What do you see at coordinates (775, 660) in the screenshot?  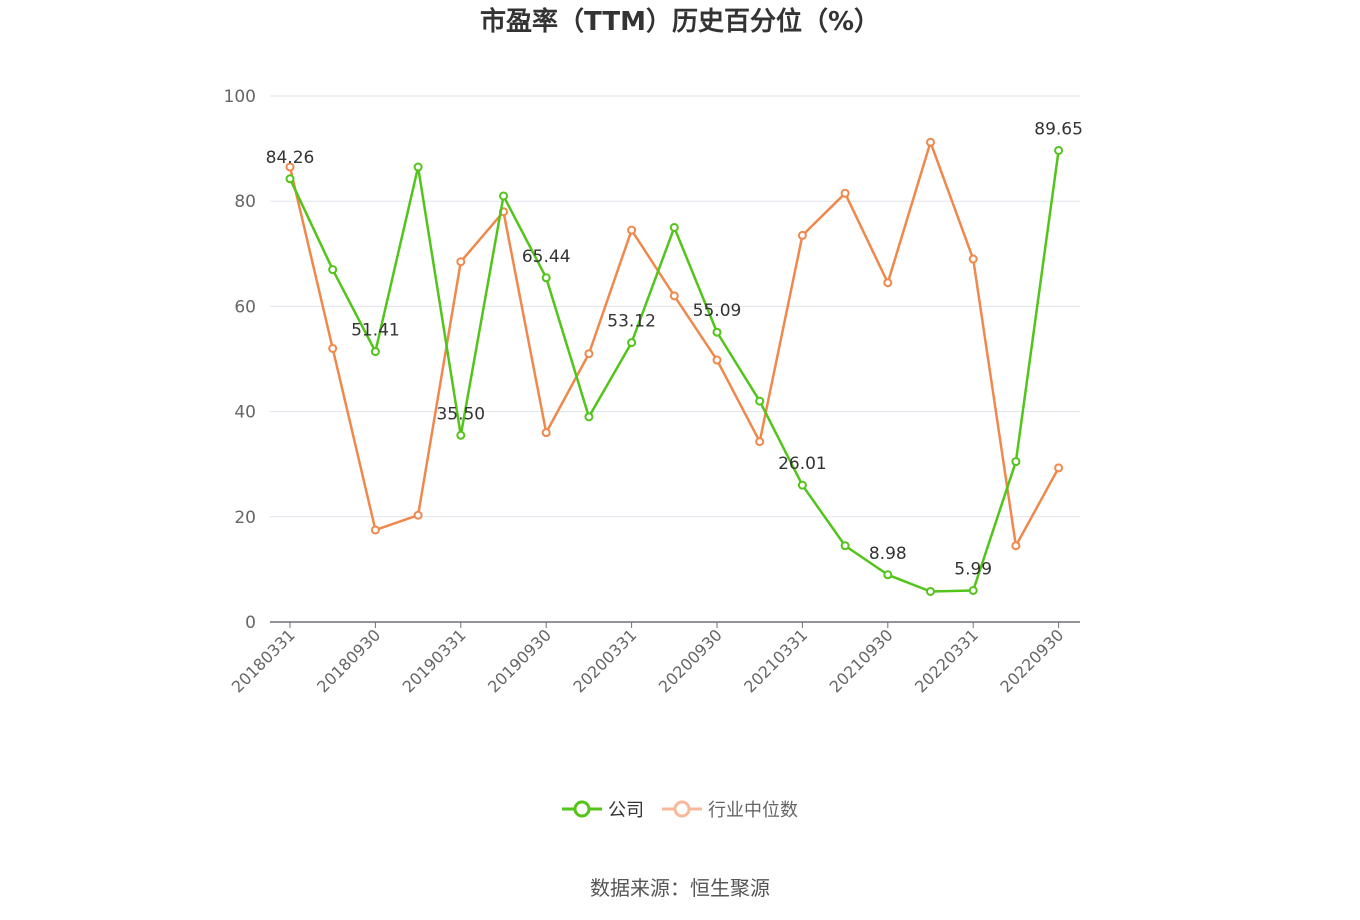 I see `x-tick-label: 20210331` at bounding box center [775, 660].